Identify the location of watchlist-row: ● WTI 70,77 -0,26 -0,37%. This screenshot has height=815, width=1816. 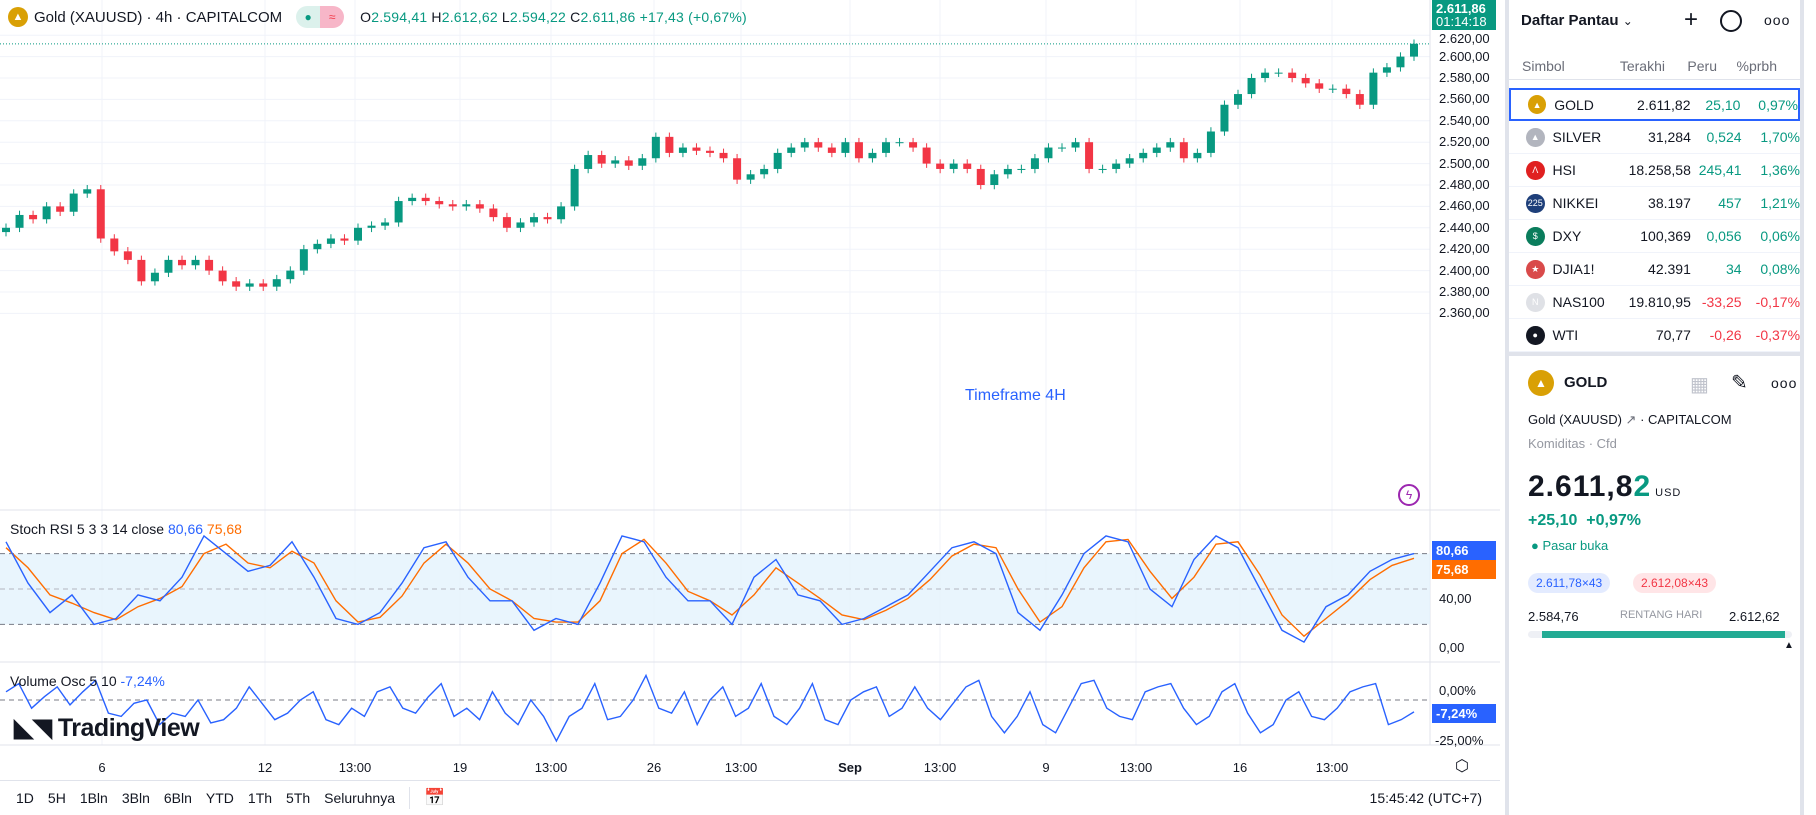
(1654, 335).